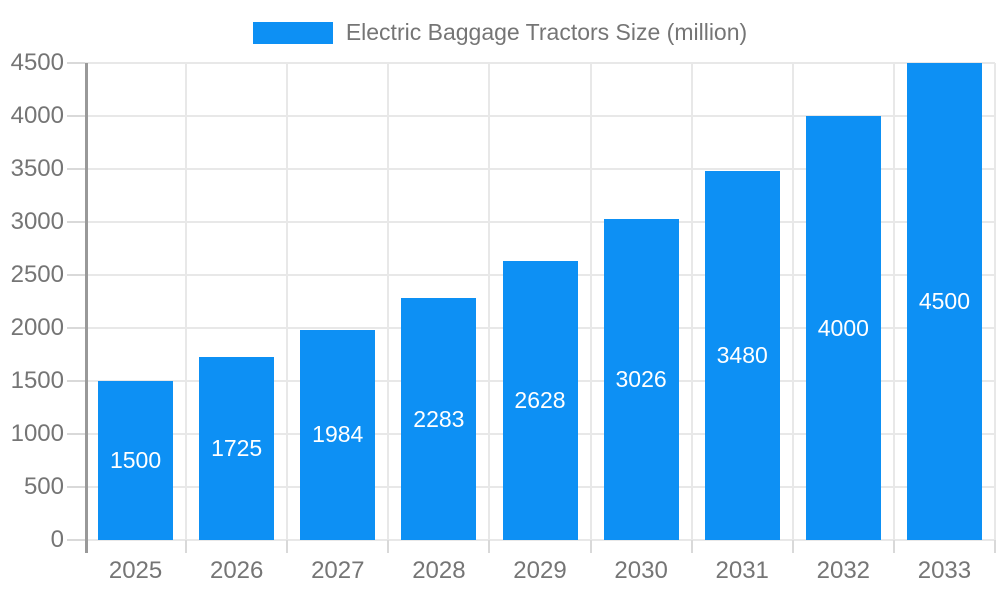 The width and height of the screenshot is (1000, 600). What do you see at coordinates (43, 486) in the screenshot?
I see `y-tick-label: 500` at bounding box center [43, 486].